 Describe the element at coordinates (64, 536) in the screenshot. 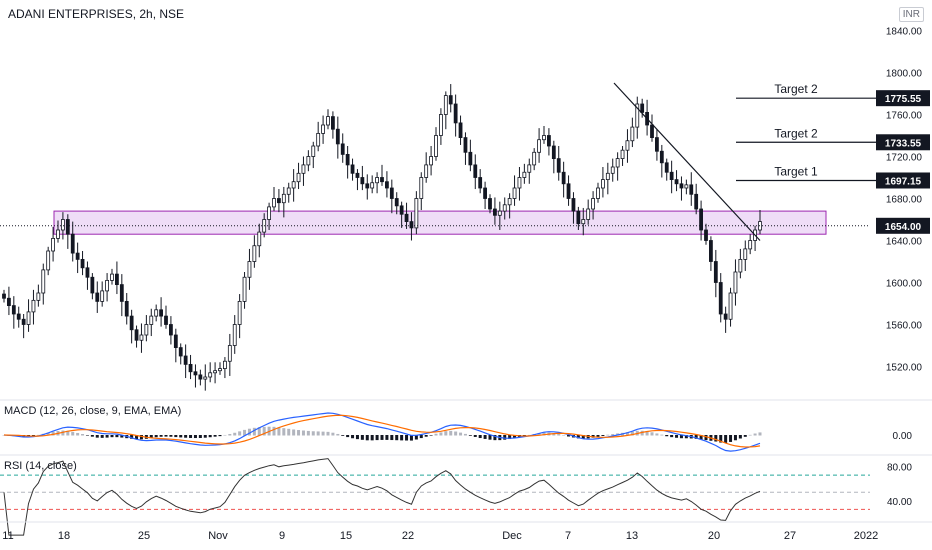

I see `time-tick: 18` at that location.